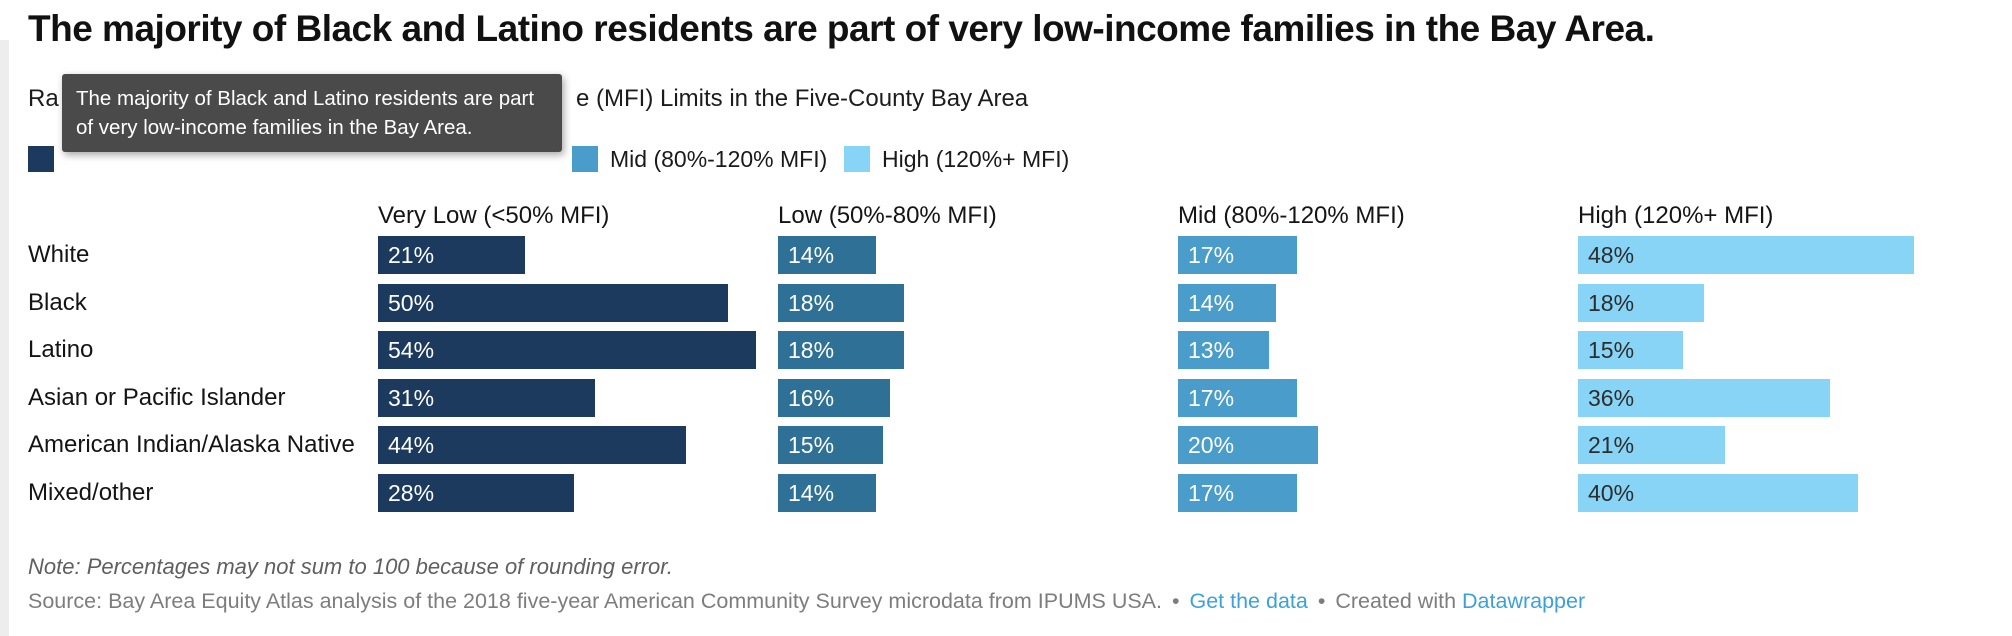 This screenshot has width=2012, height=636. Describe the element at coordinates (1524, 601) in the screenshot. I see `datawrapper-link: Datawrapper` at that location.